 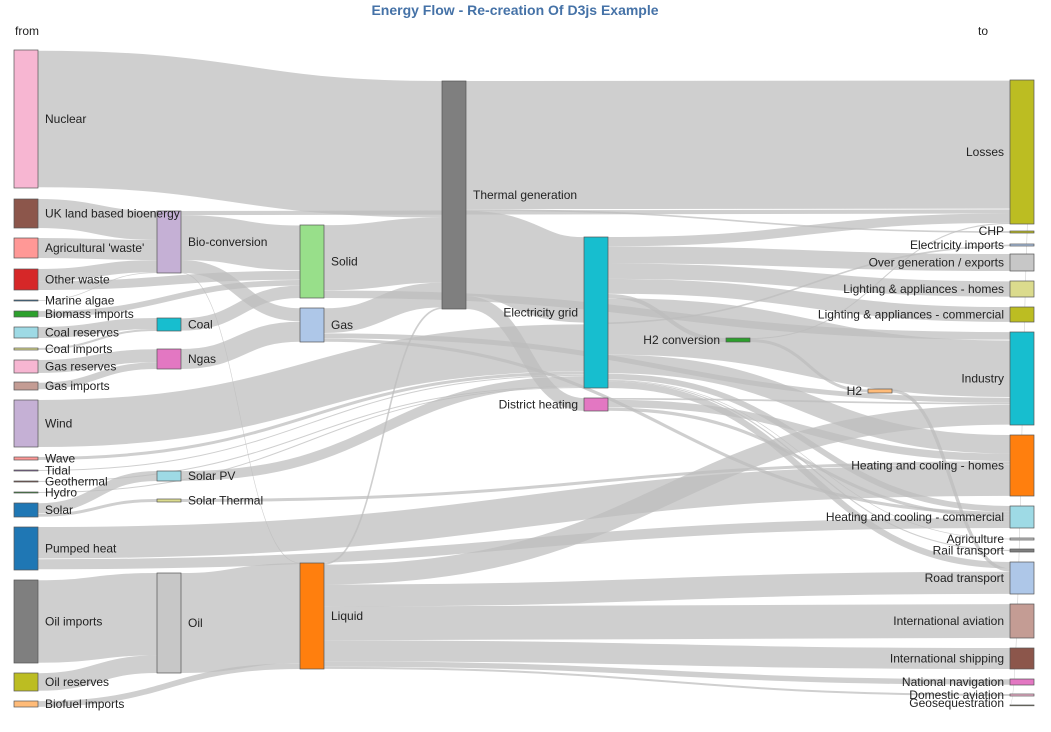 I want to click on link-gas-to-thermal-generation, so click(x=383, y=308).